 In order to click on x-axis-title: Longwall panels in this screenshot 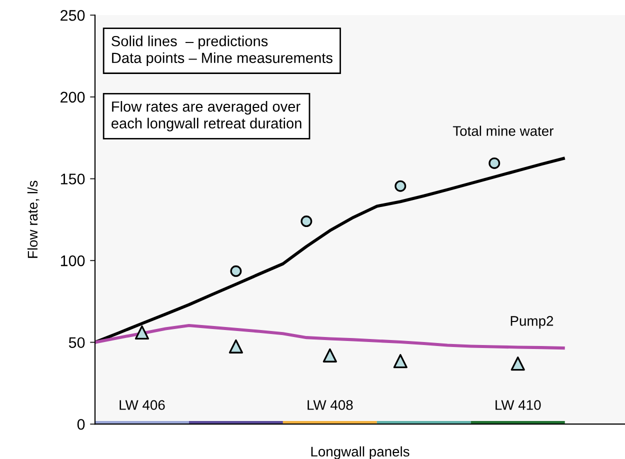, I will do `click(360, 452)`.